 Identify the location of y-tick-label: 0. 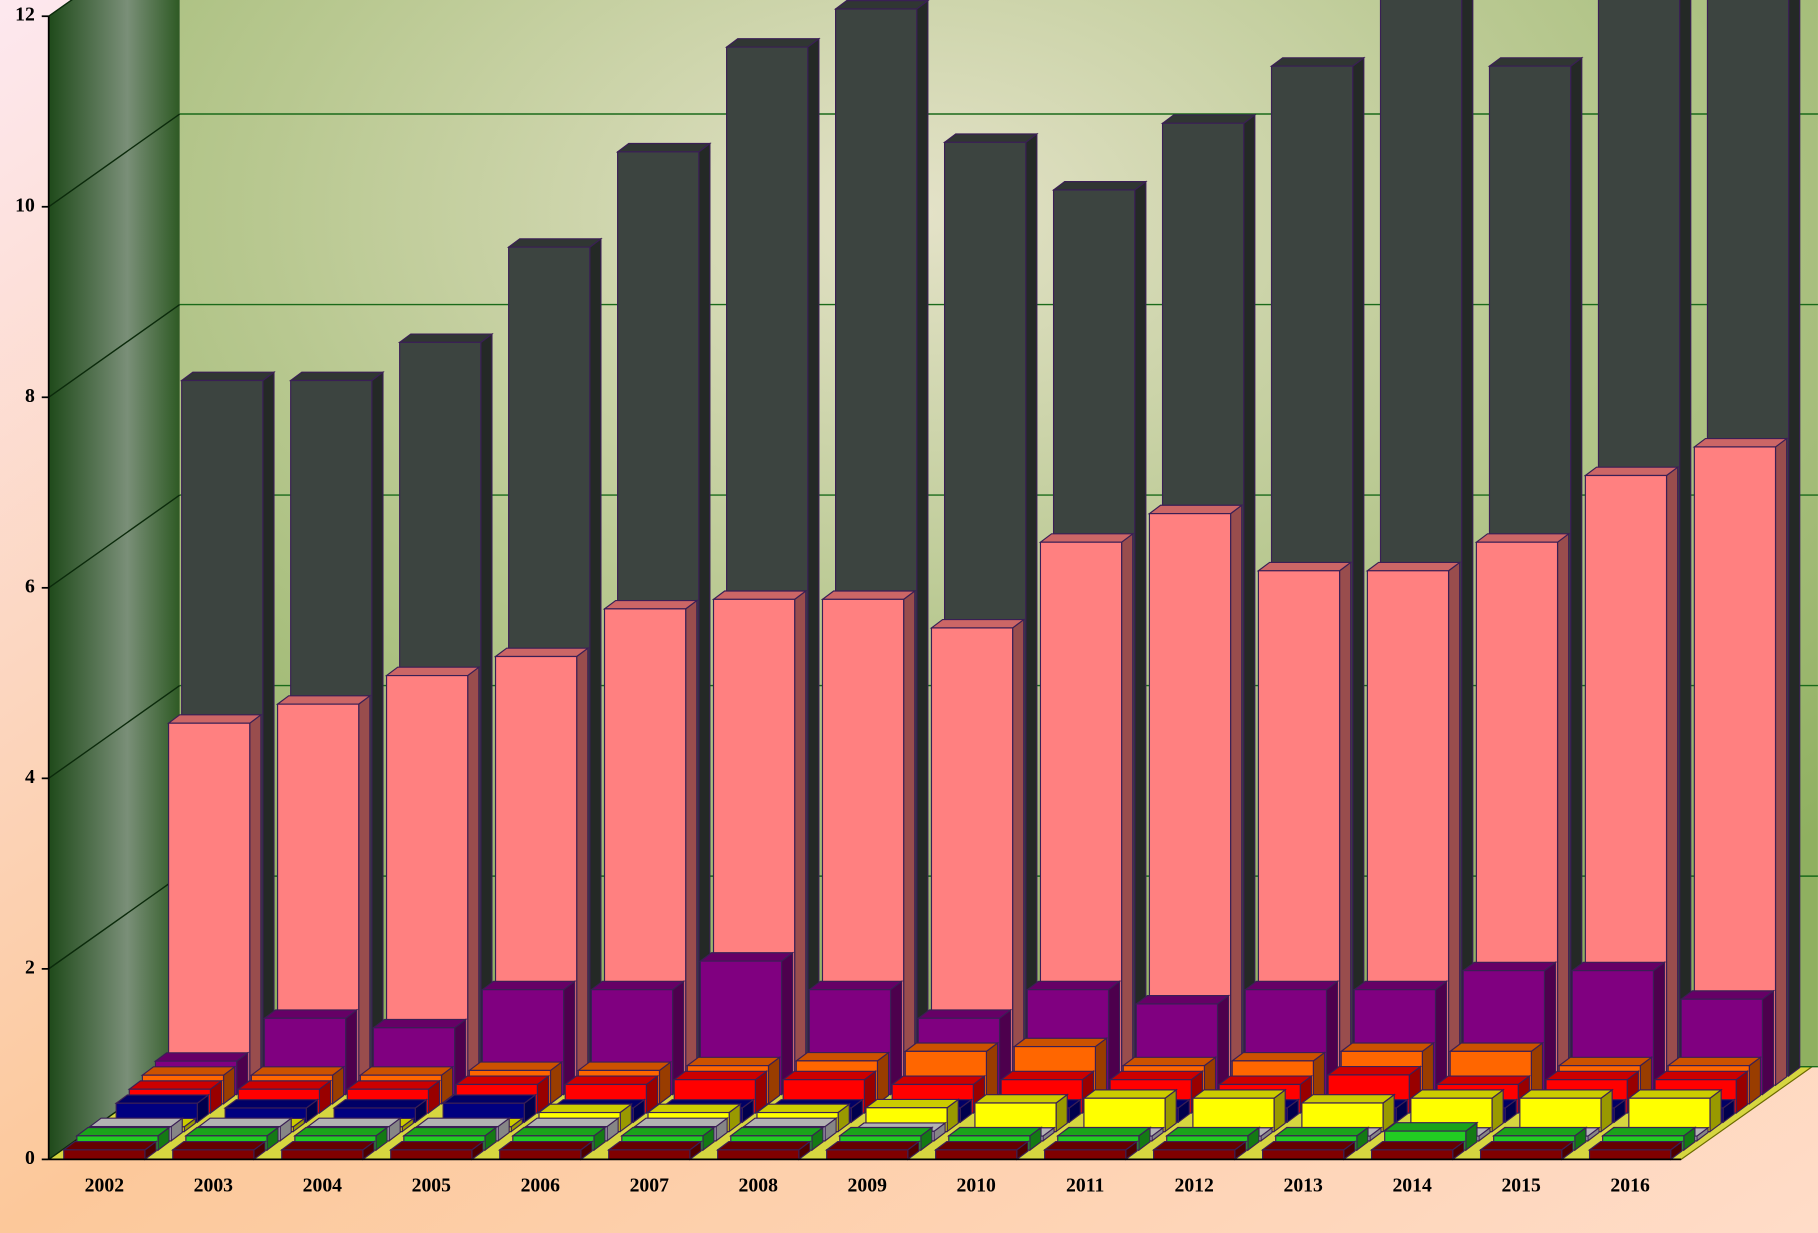
(30, 1158).